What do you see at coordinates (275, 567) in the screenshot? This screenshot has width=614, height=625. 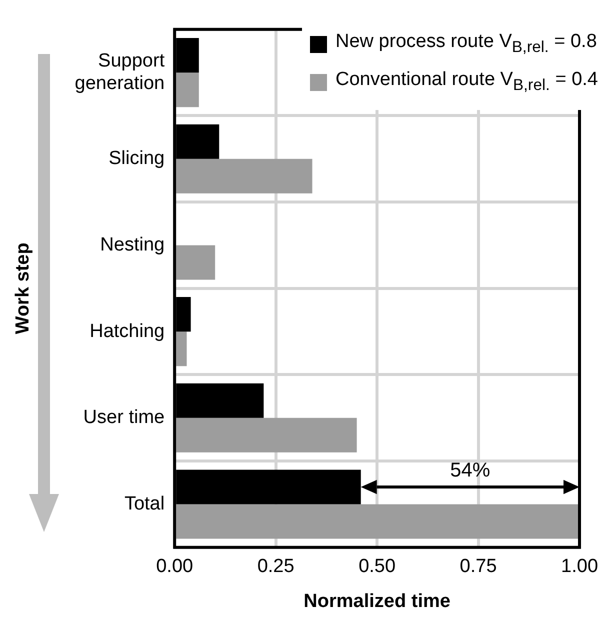 I see `x-tick-label: 0.25` at bounding box center [275, 567].